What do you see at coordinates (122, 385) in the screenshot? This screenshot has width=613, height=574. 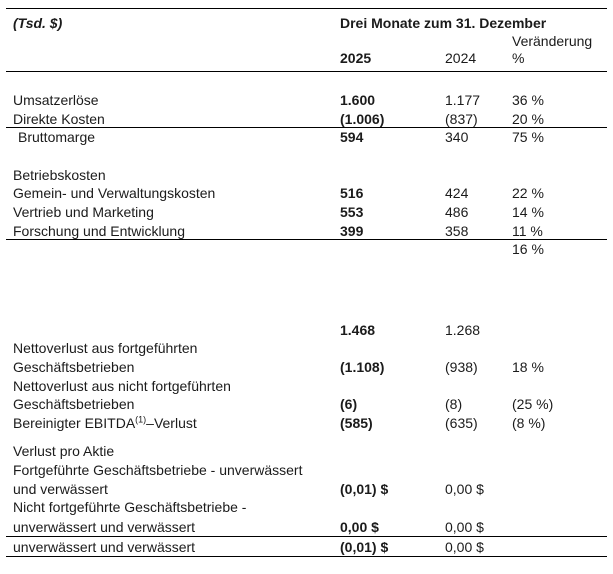 I see `row-label: Nettoverlust aus nicht fortgeführten` at bounding box center [122, 385].